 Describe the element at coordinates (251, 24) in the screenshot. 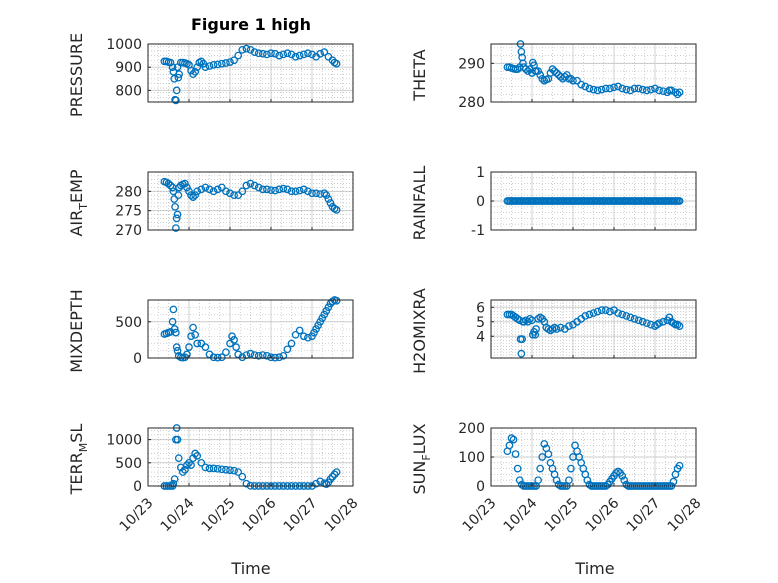

I see `figure-title: Figure 1 high` at that location.